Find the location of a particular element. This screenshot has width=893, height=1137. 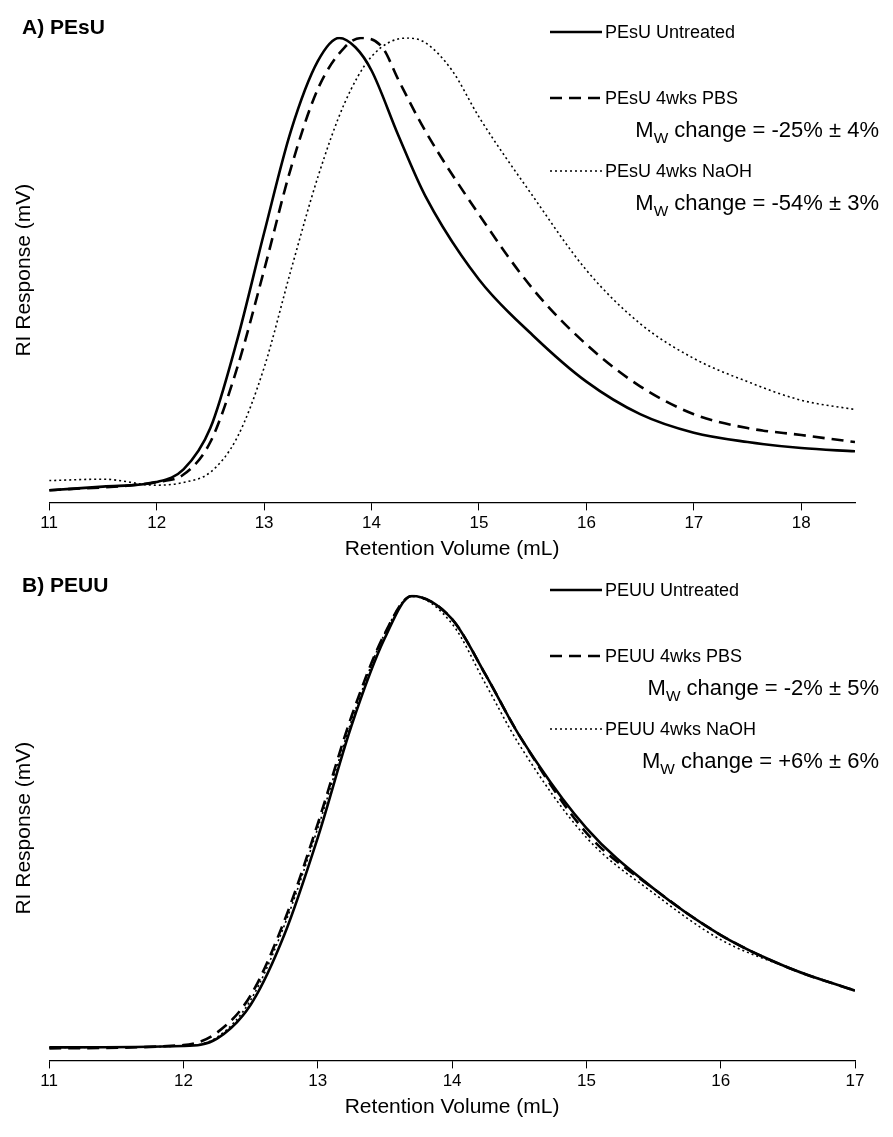

legend-label: PEsU 4wks NaOH is located at coordinates (679, 171).